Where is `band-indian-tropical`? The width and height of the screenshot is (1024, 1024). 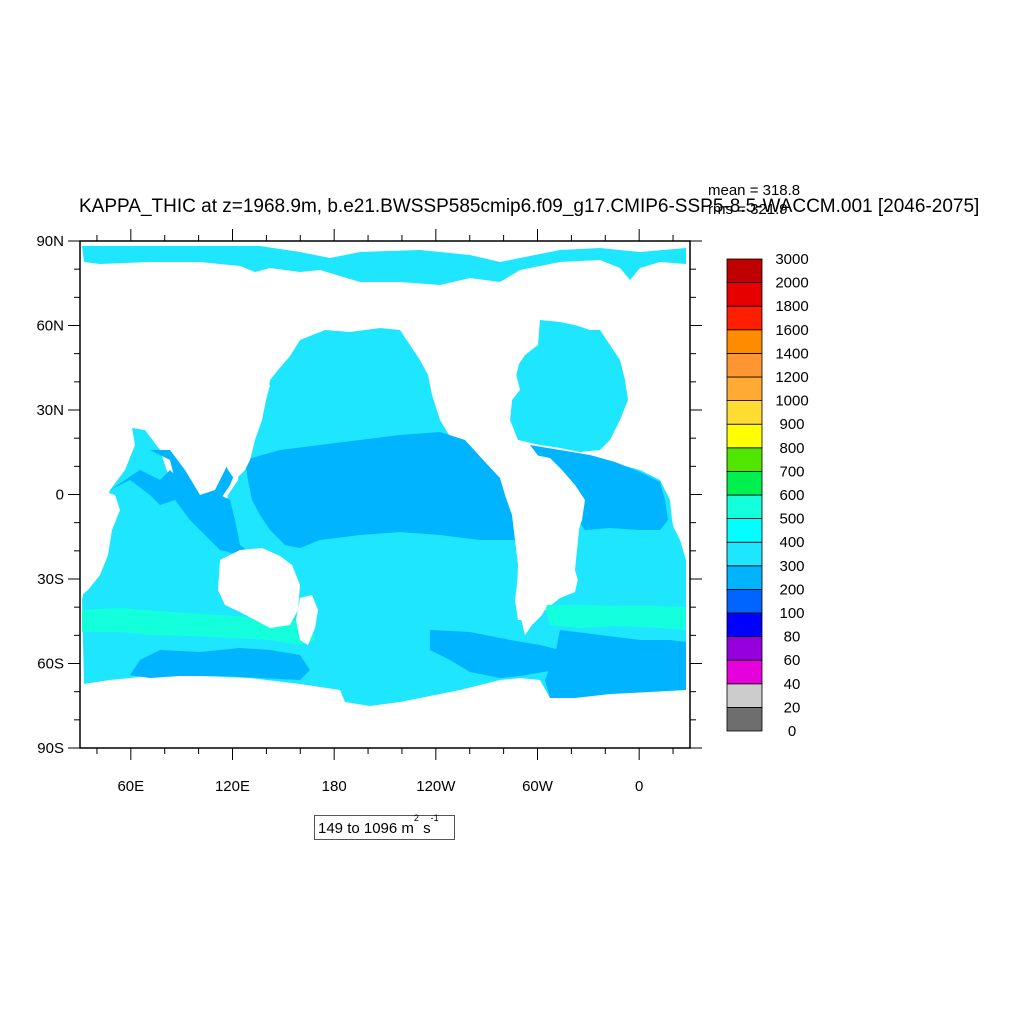 band-indian-tropical is located at coordinates (185, 515).